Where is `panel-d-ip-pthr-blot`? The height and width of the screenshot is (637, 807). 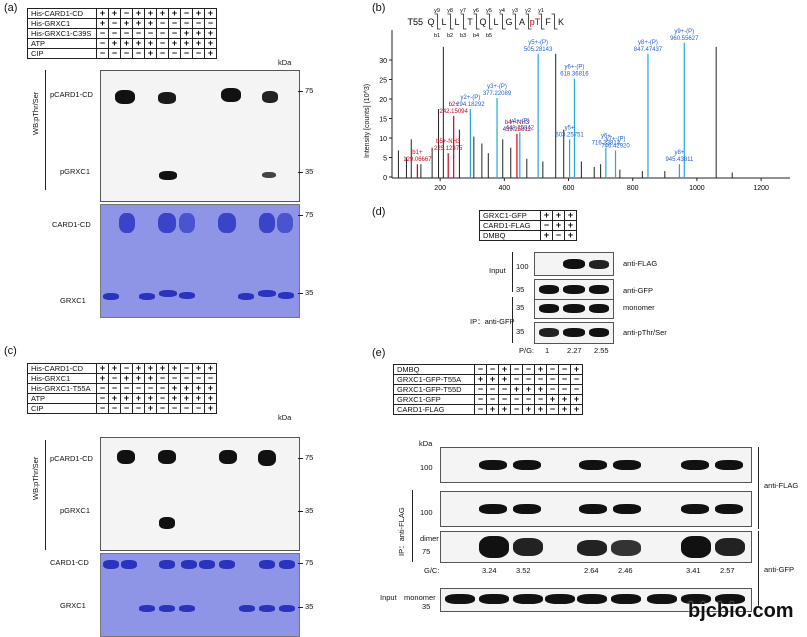
panel-d-ip-pthr-blot is located at coordinates (574, 333).